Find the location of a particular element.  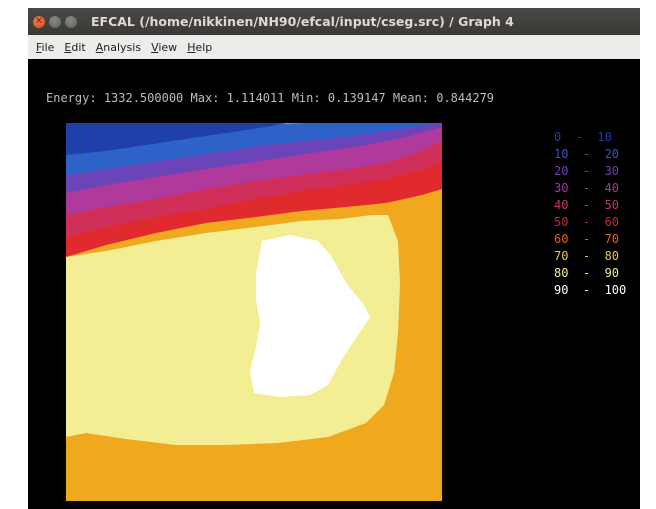

legend-item: 20 - 30 is located at coordinates (587, 171).